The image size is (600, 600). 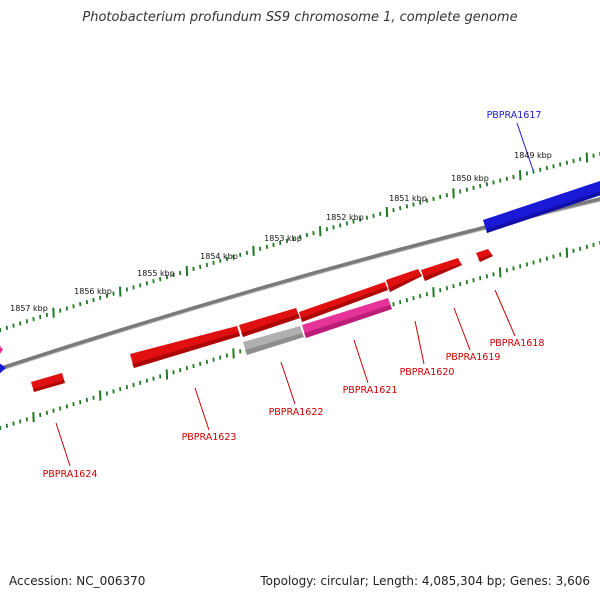 What do you see at coordinates (408, 198) in the screenshot?
I see `scale-label-1851: 1851 kbp` at bounding box center [408, 198].